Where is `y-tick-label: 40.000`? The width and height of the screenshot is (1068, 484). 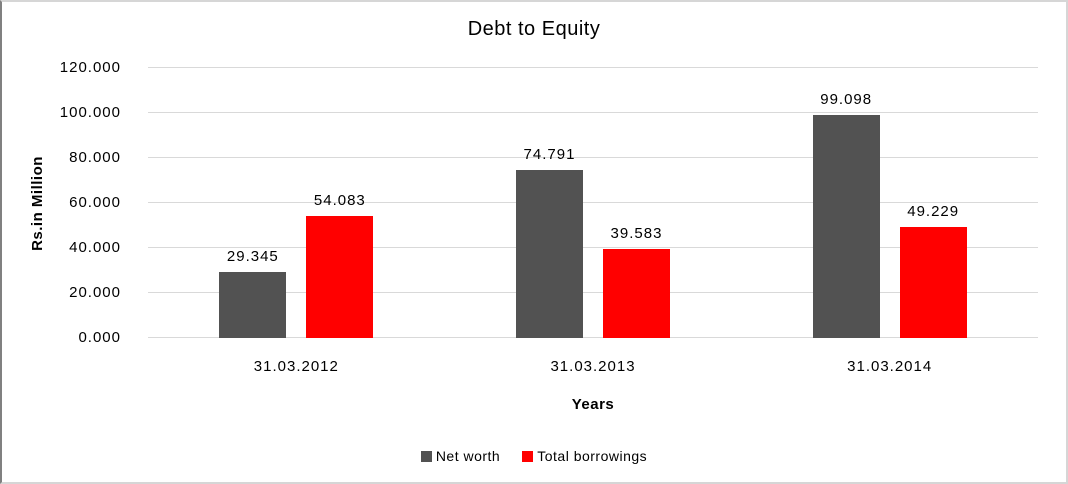 y-tick-label: 40.000 is located at coordinates (95, 247).